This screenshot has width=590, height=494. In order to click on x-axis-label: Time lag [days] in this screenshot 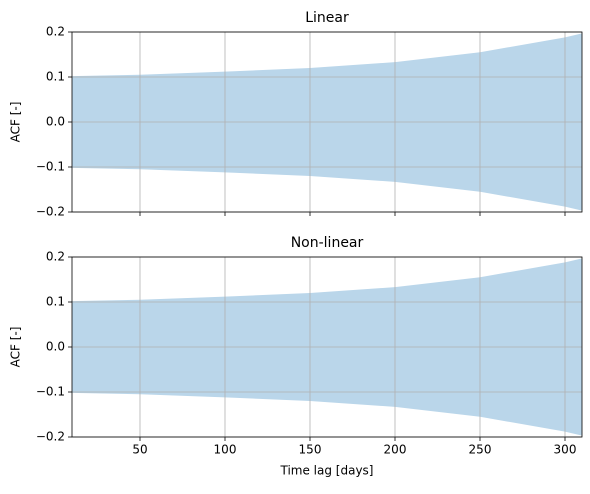, I will do `click(327, 471)`.